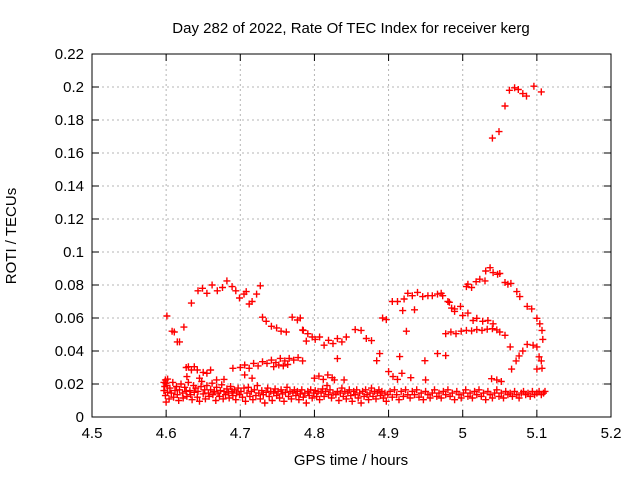  Describe the element at coordinates (388, 433) in the screenshot. I see `x-tick-label: 4.9` at that location.